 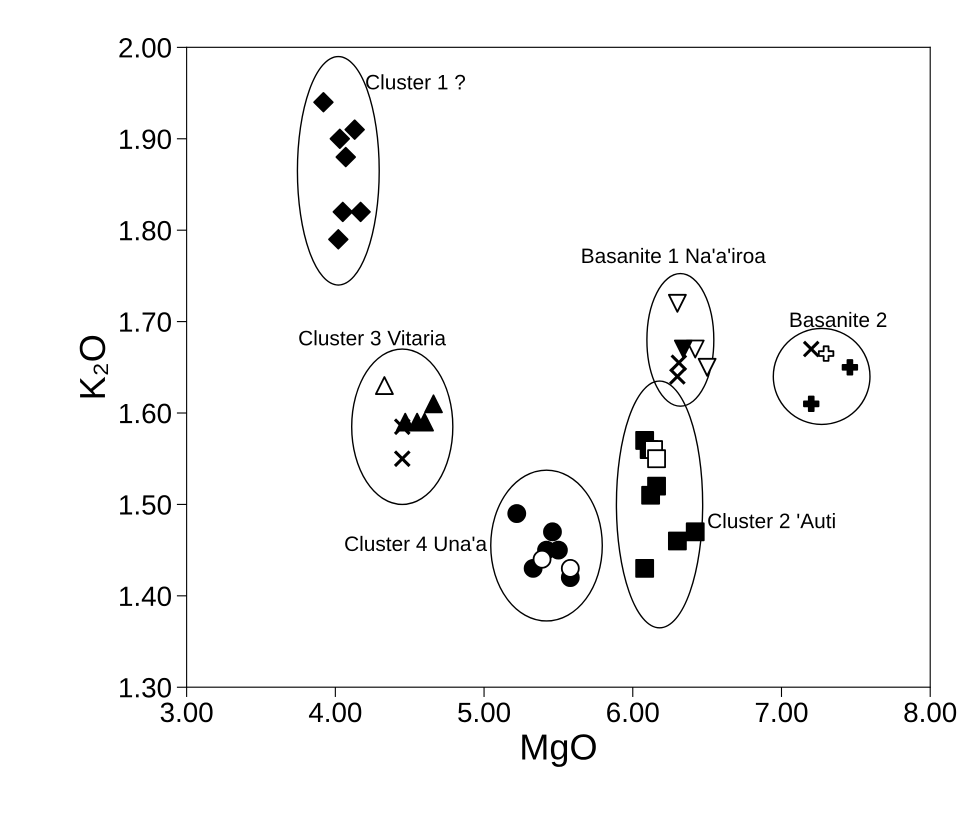 What do you see at coordinates (674, 256) in the screenshot?
I see `annotation: Basanite 1 Na'a'iroa` at bounding box center [674, 256].